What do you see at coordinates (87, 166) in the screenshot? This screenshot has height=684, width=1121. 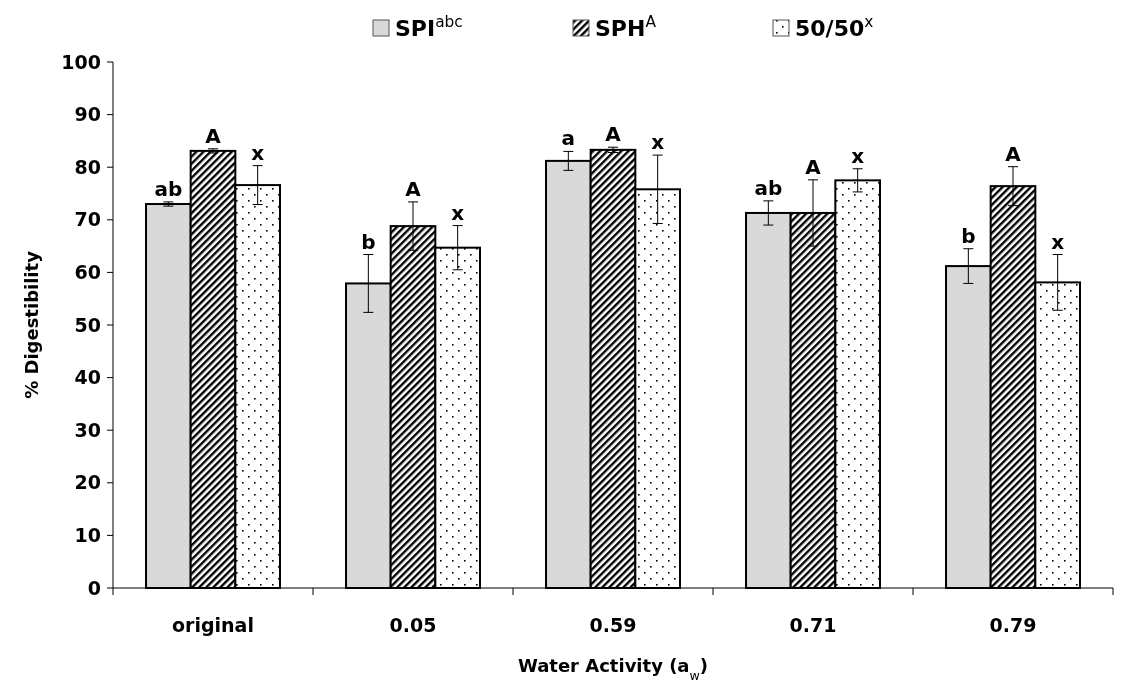 I see `y-tick-label: 80` at bounding box center [87, 166].